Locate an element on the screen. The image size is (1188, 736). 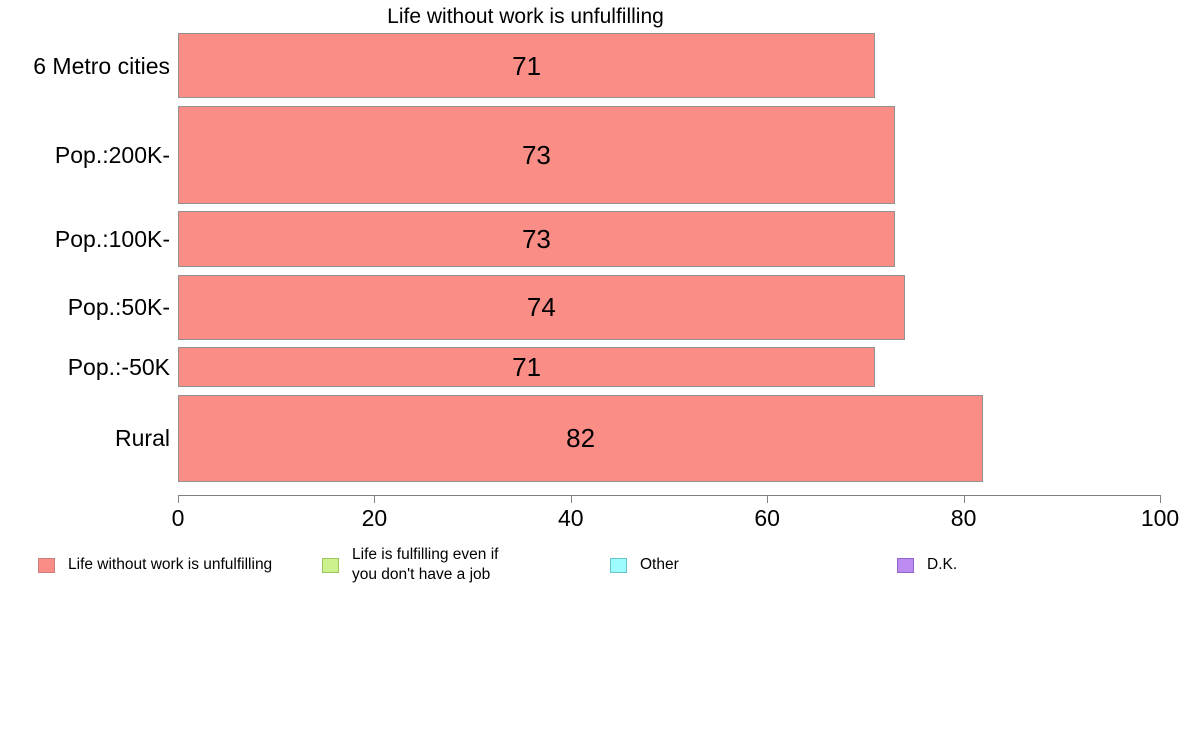
legend-item: D.K. is located at coordinates (927, 565).